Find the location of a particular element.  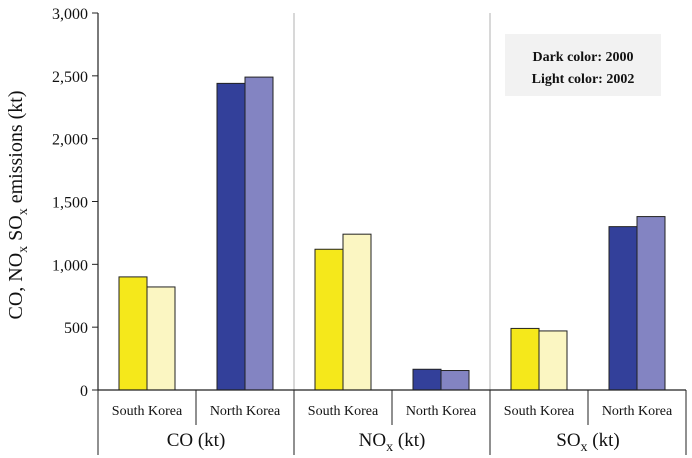

y-tick-label: 3,000 is located at coordinates (70, 14).